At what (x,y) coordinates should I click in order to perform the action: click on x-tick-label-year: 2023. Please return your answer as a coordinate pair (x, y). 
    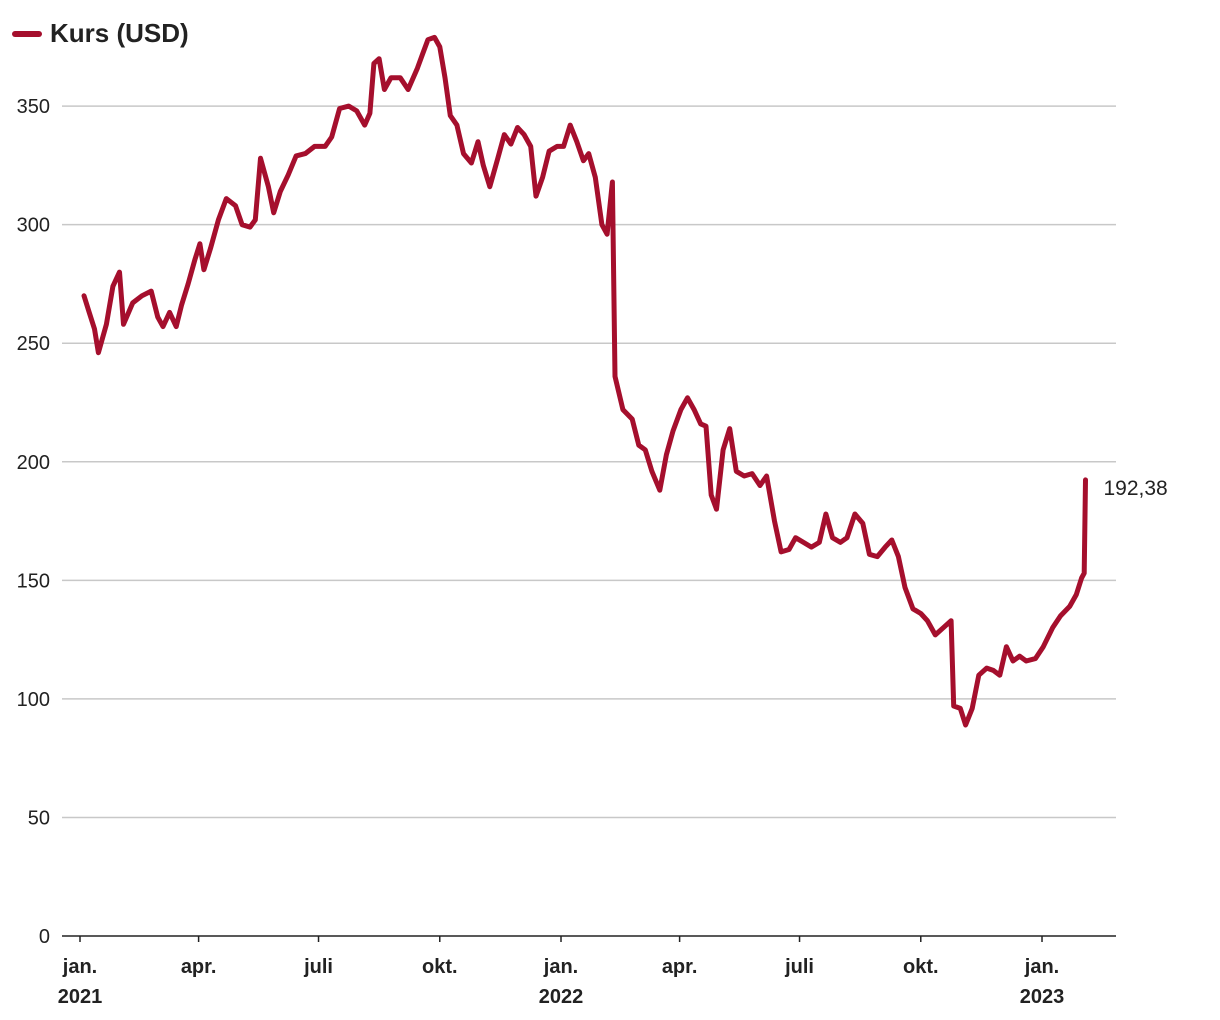
    Looking at the image, I should click on (1042, 997).